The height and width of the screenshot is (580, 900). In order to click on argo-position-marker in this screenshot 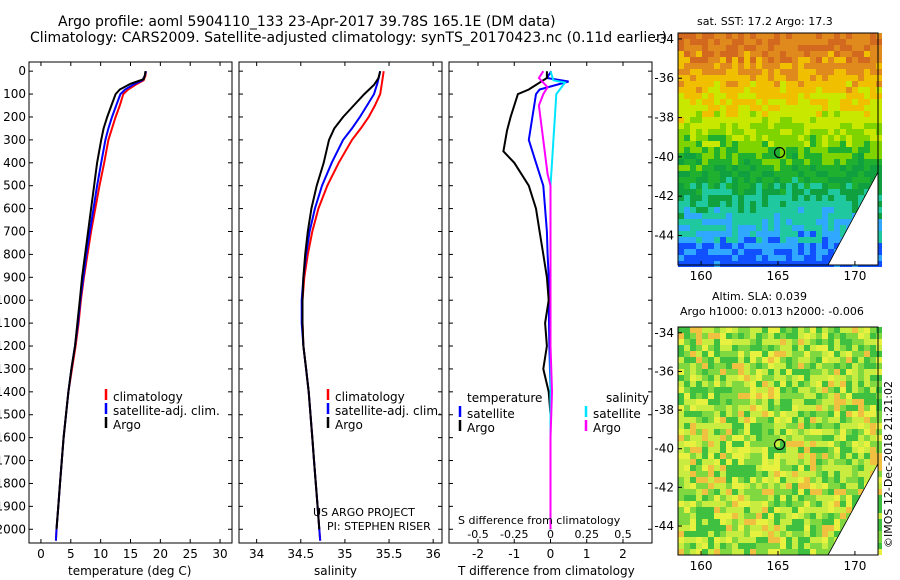, I will do `click(779, 444)`.